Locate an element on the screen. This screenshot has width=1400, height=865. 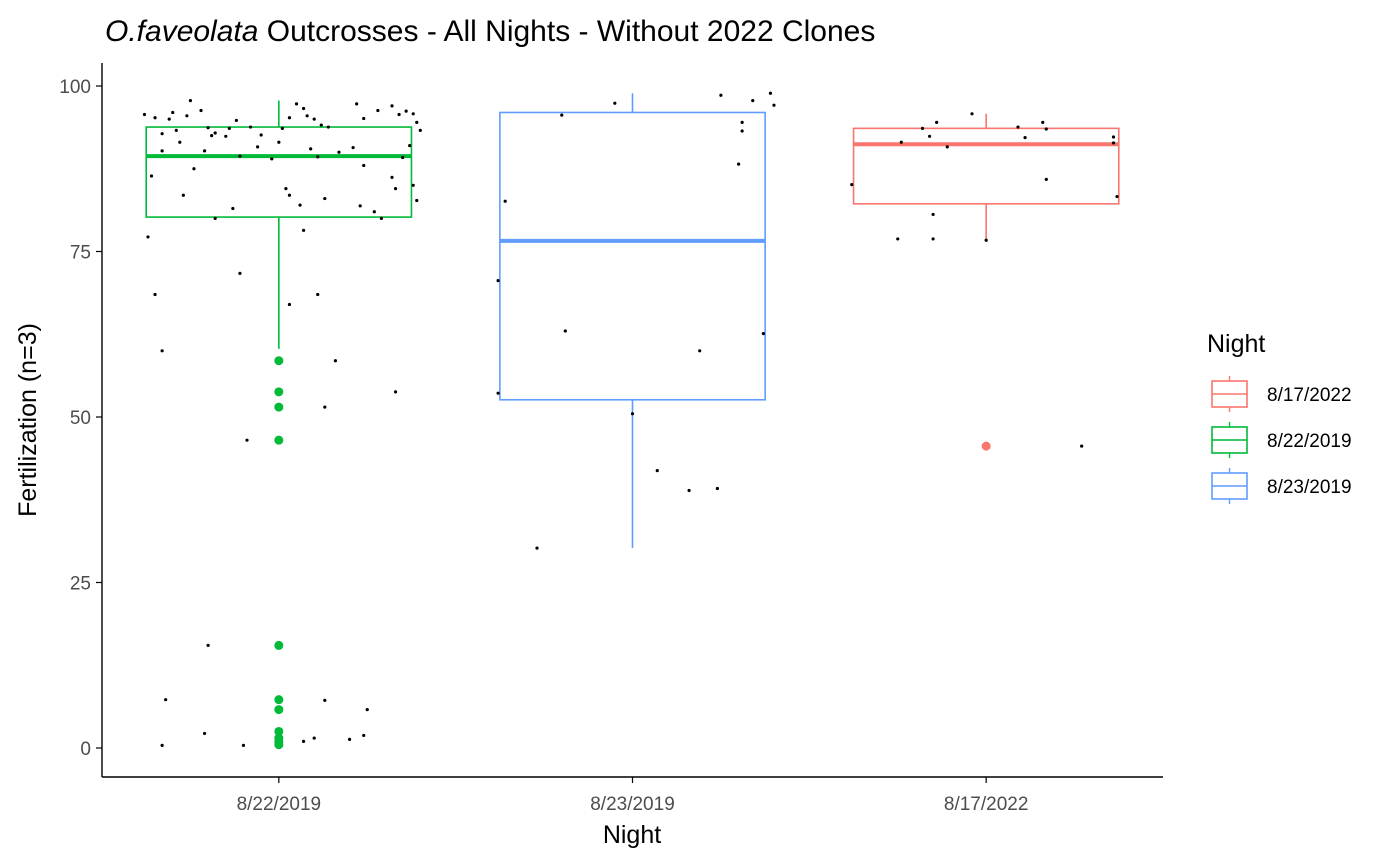
legend-item: 8/22/2019 is located at coordinates (1281, 440).